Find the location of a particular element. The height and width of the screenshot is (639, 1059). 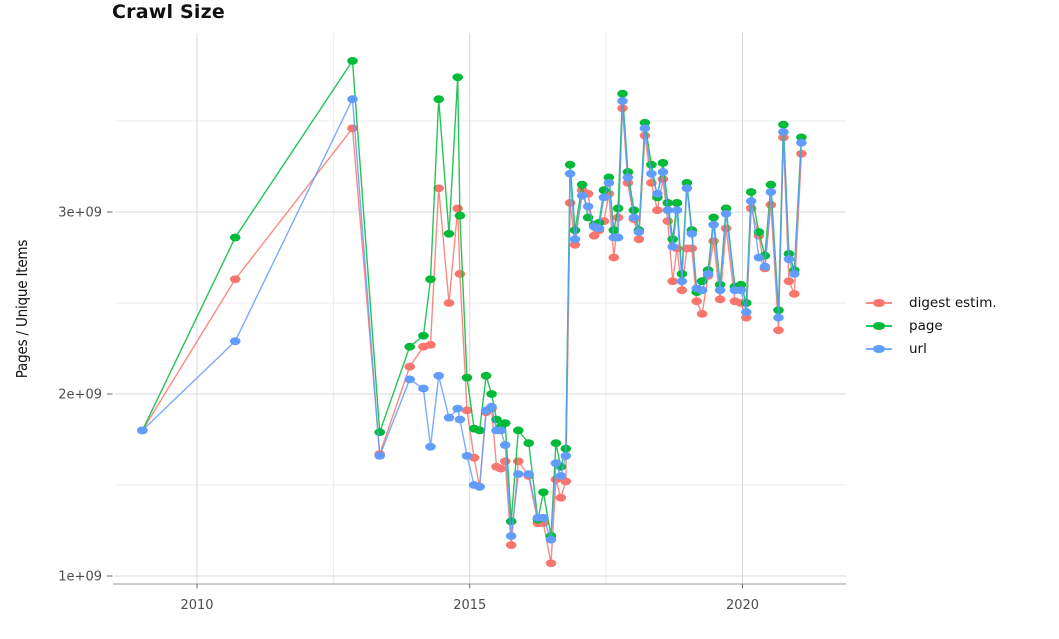

legend-key-page-icon is located at coordinates (879, 326).